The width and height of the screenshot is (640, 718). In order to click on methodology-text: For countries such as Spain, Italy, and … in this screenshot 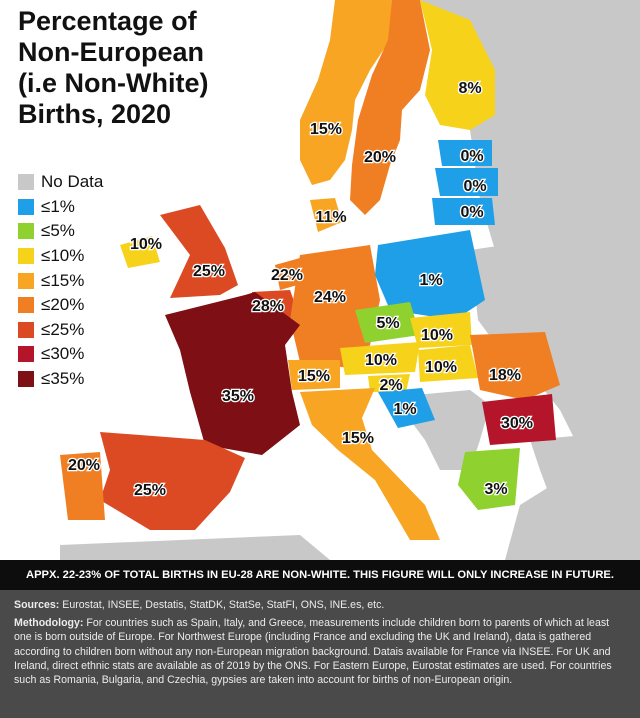, I will do `click(313, 652)`.